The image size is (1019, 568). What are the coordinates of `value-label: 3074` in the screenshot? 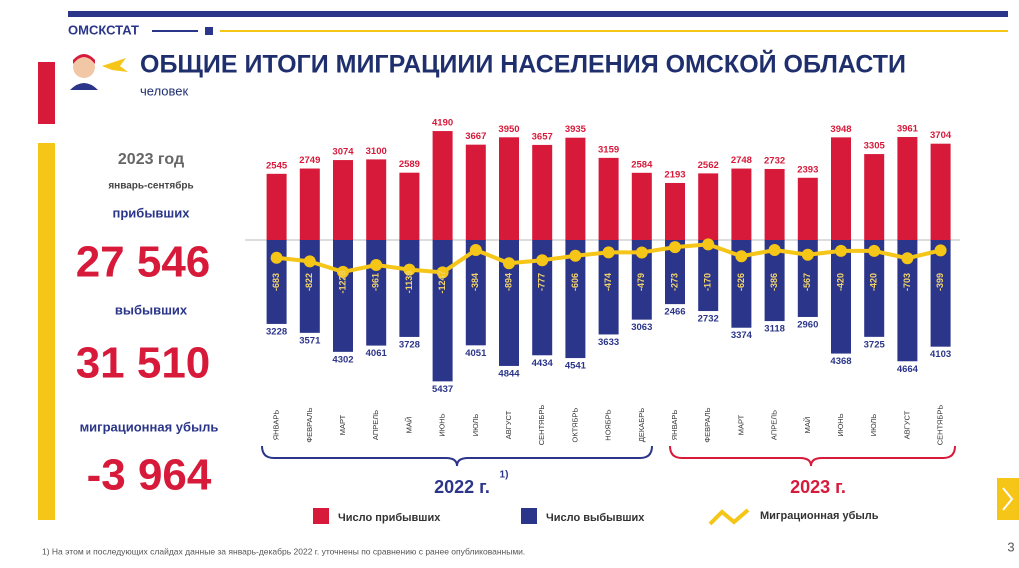 It's located at (343, 152).